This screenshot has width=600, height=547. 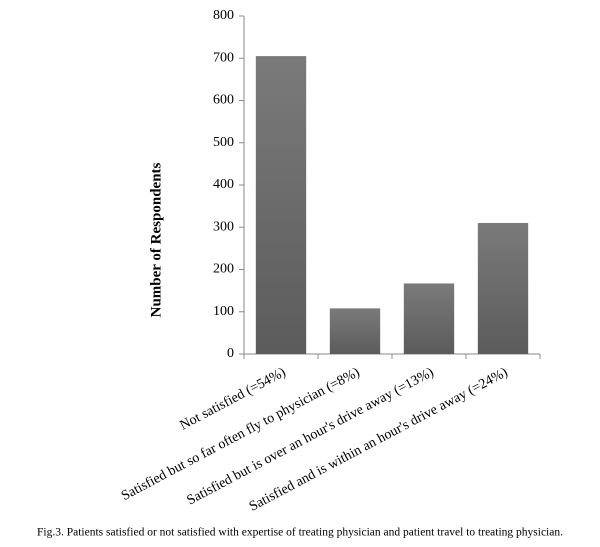 I want to click on y-tick-label: 300, so click(x=223, y=226).